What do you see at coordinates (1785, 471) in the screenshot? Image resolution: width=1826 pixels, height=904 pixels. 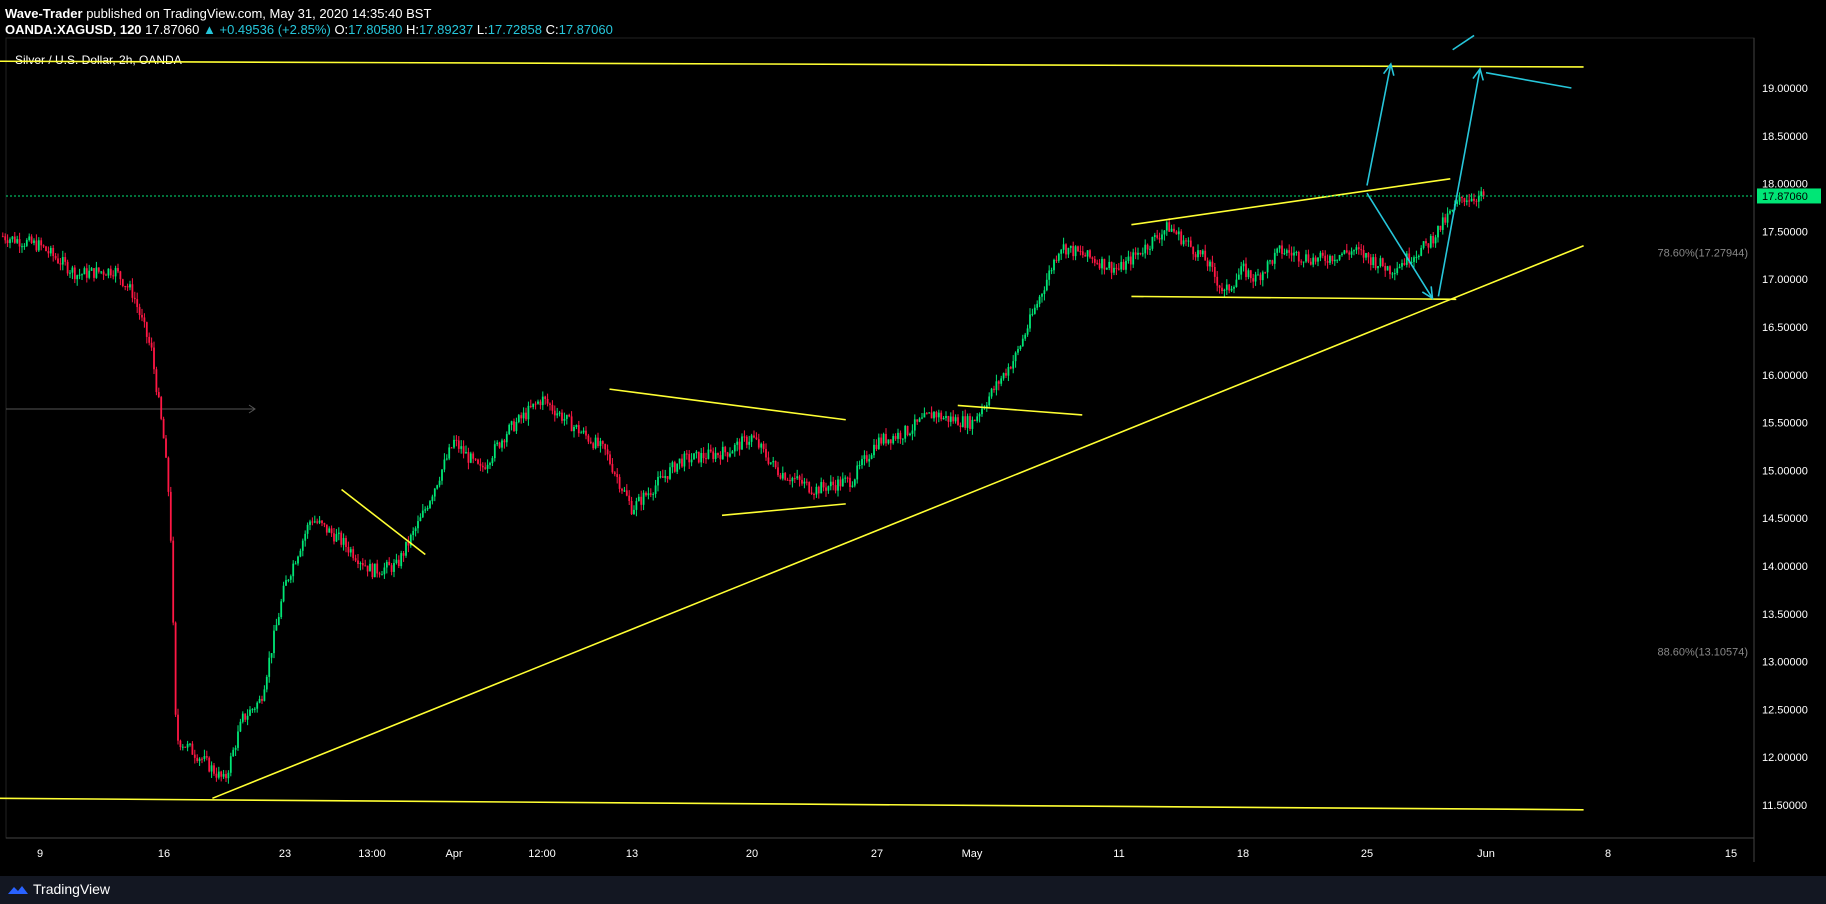 I see `price-tick-label: 15.00000` at bounding box center [1785, 471].